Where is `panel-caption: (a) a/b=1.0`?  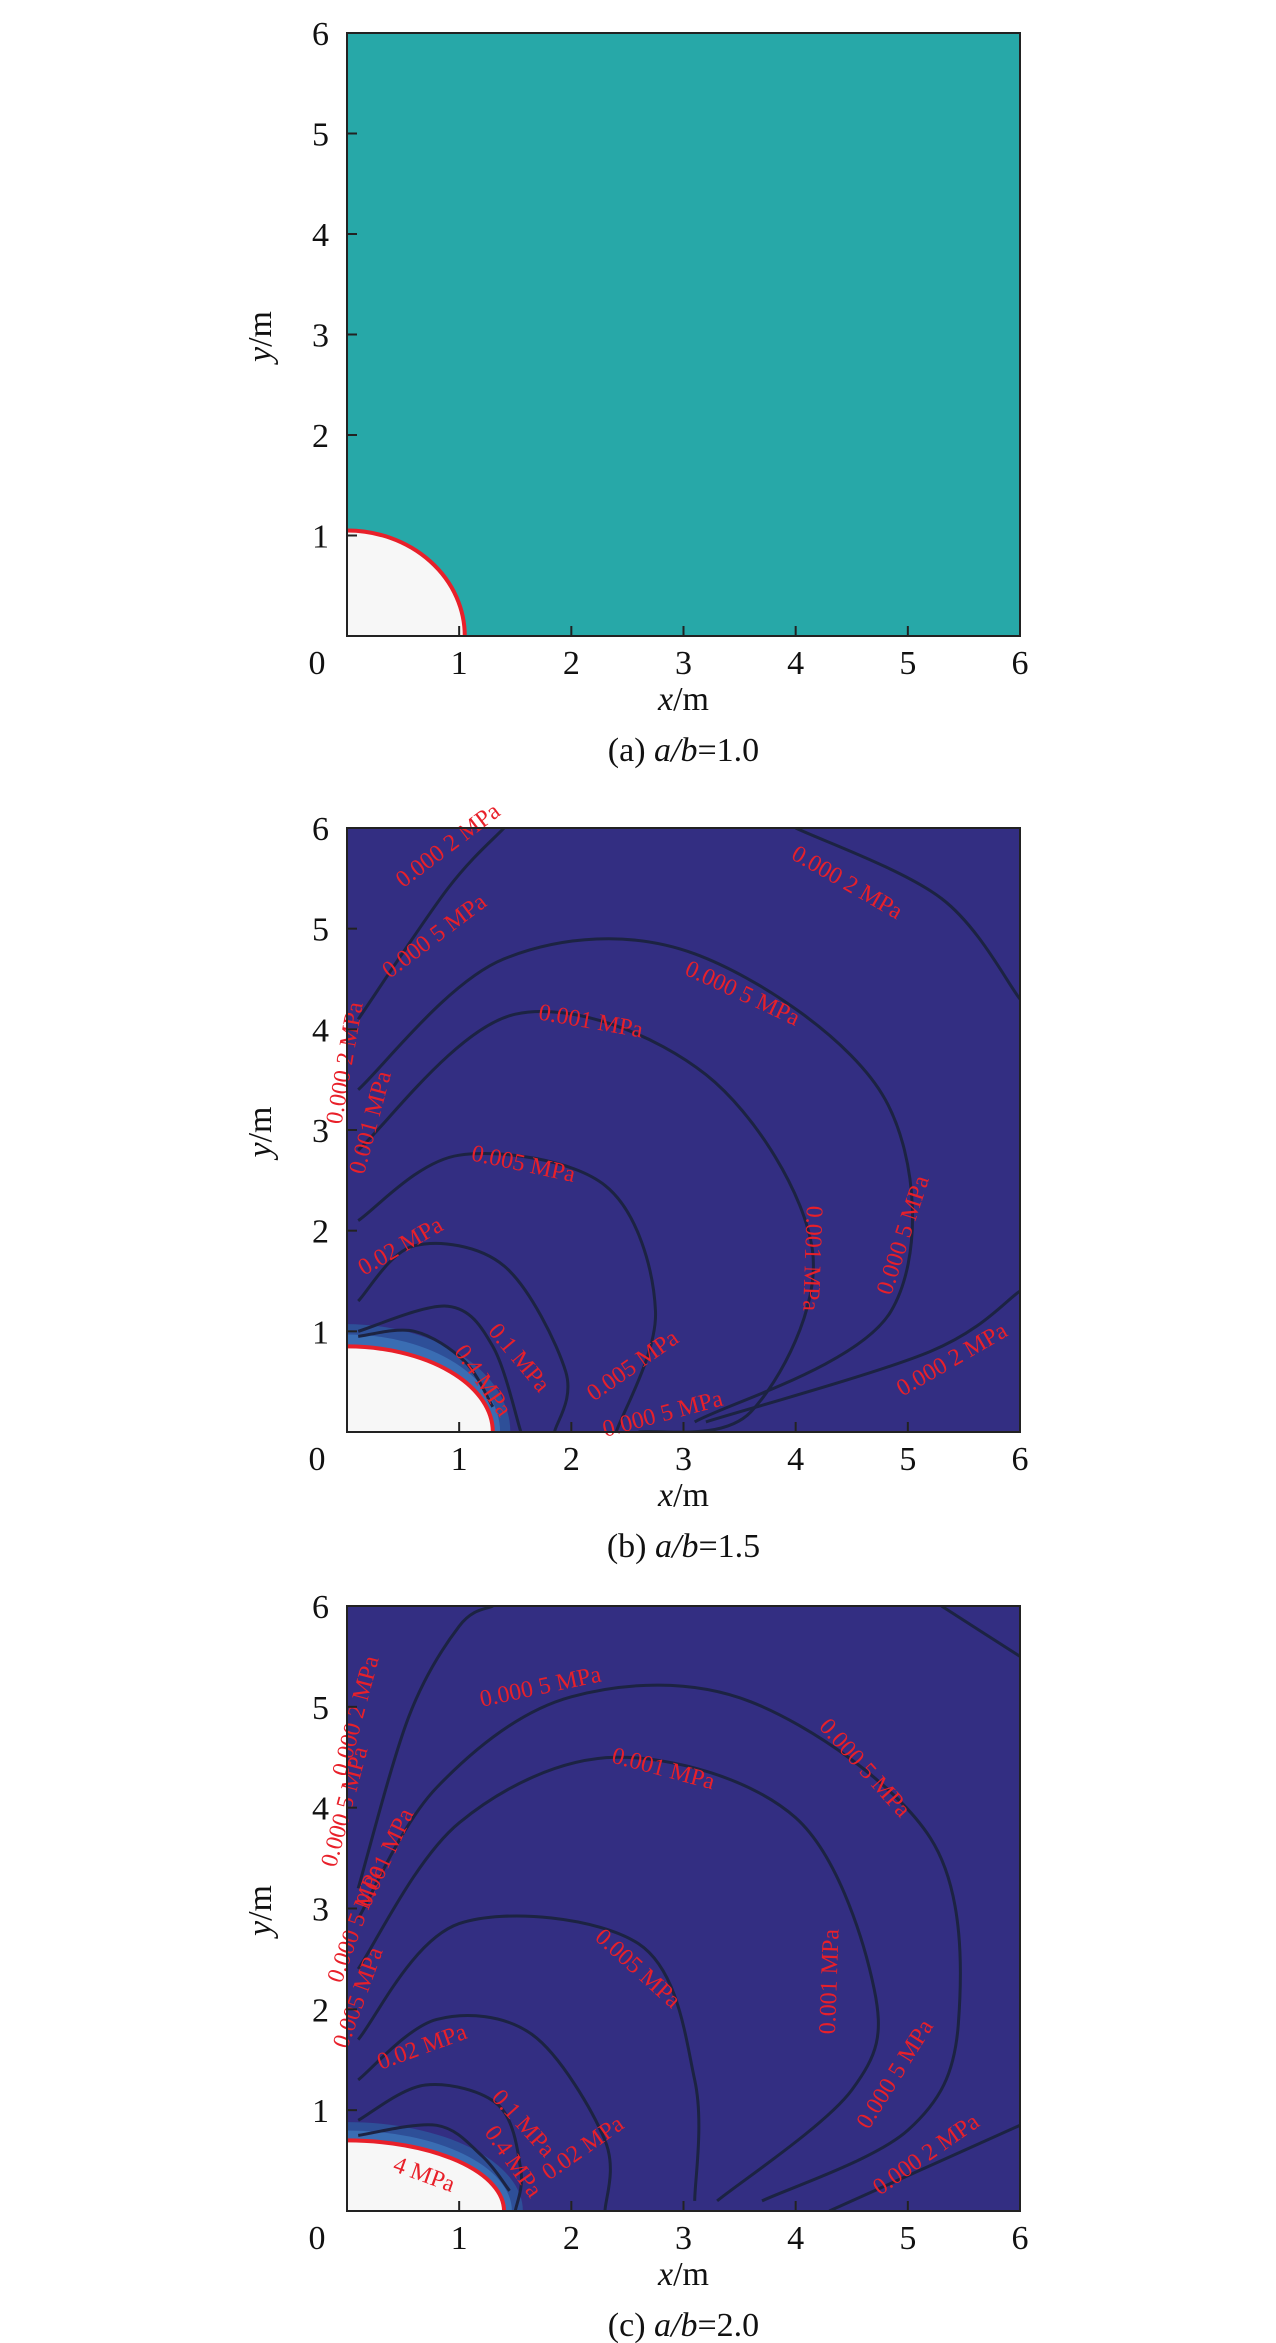 panel-caption: (a) a/b=1.0 is located at coordinates (683, 750).